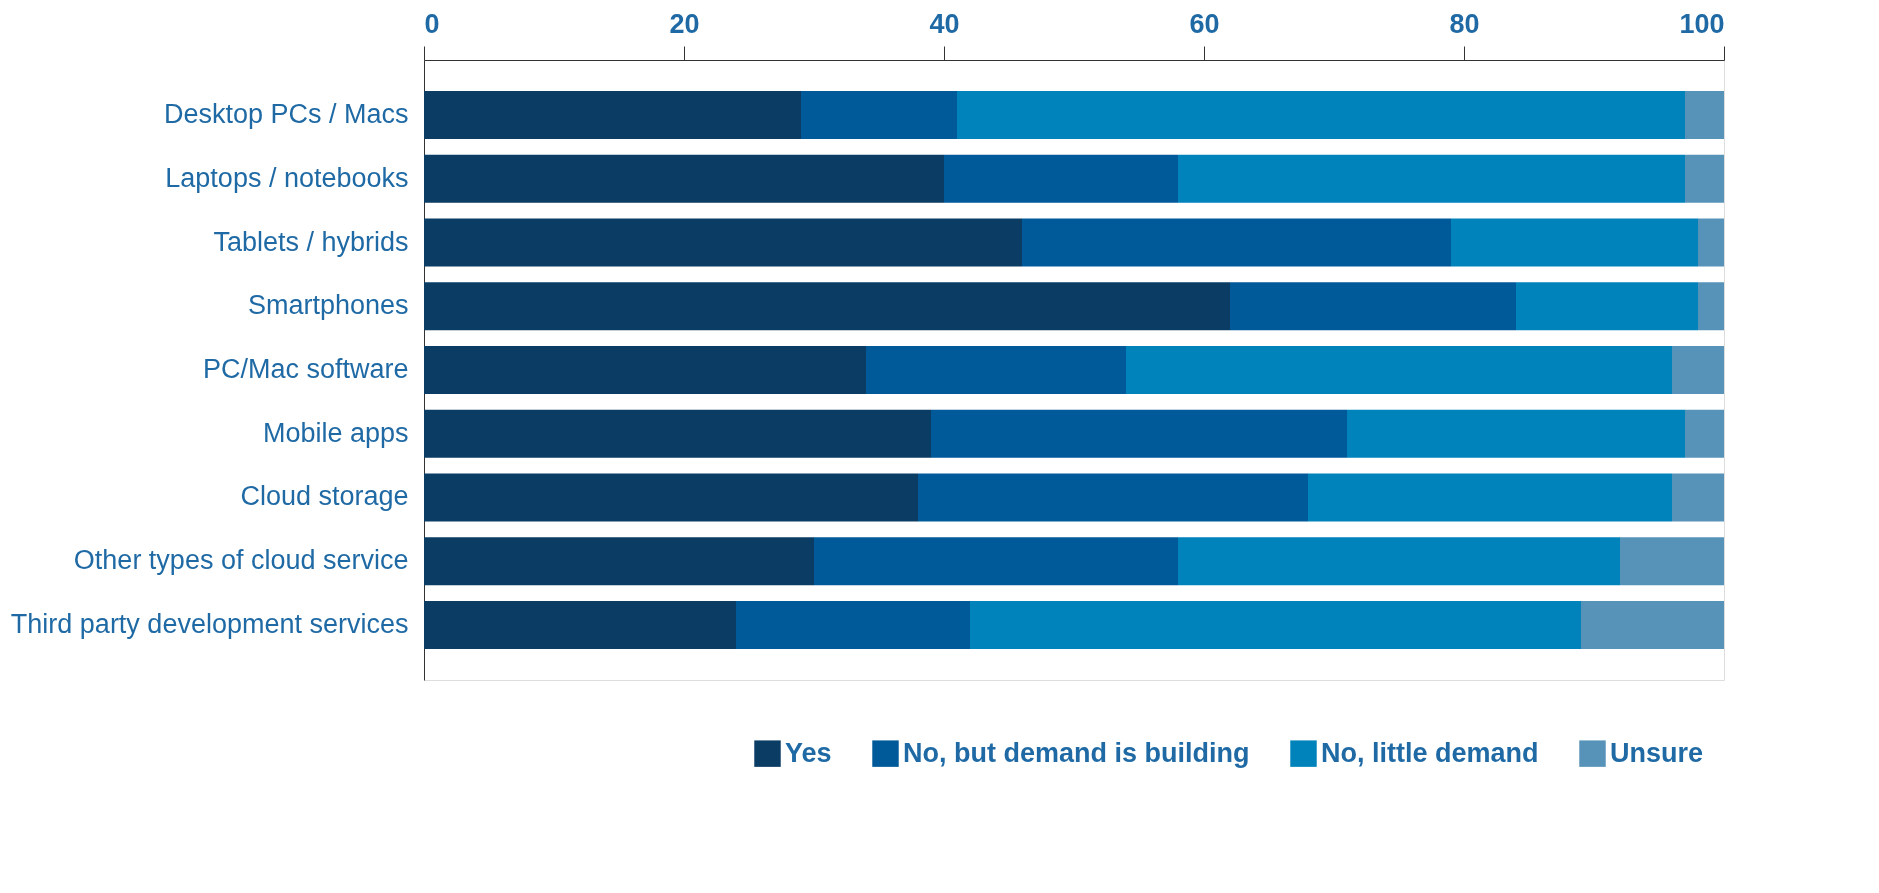 The height and width of the screenshot is (893, 1879). Describe the element at coordinates (432, 23) in the screenshot. I see `x-tick-label: 0` at that location.